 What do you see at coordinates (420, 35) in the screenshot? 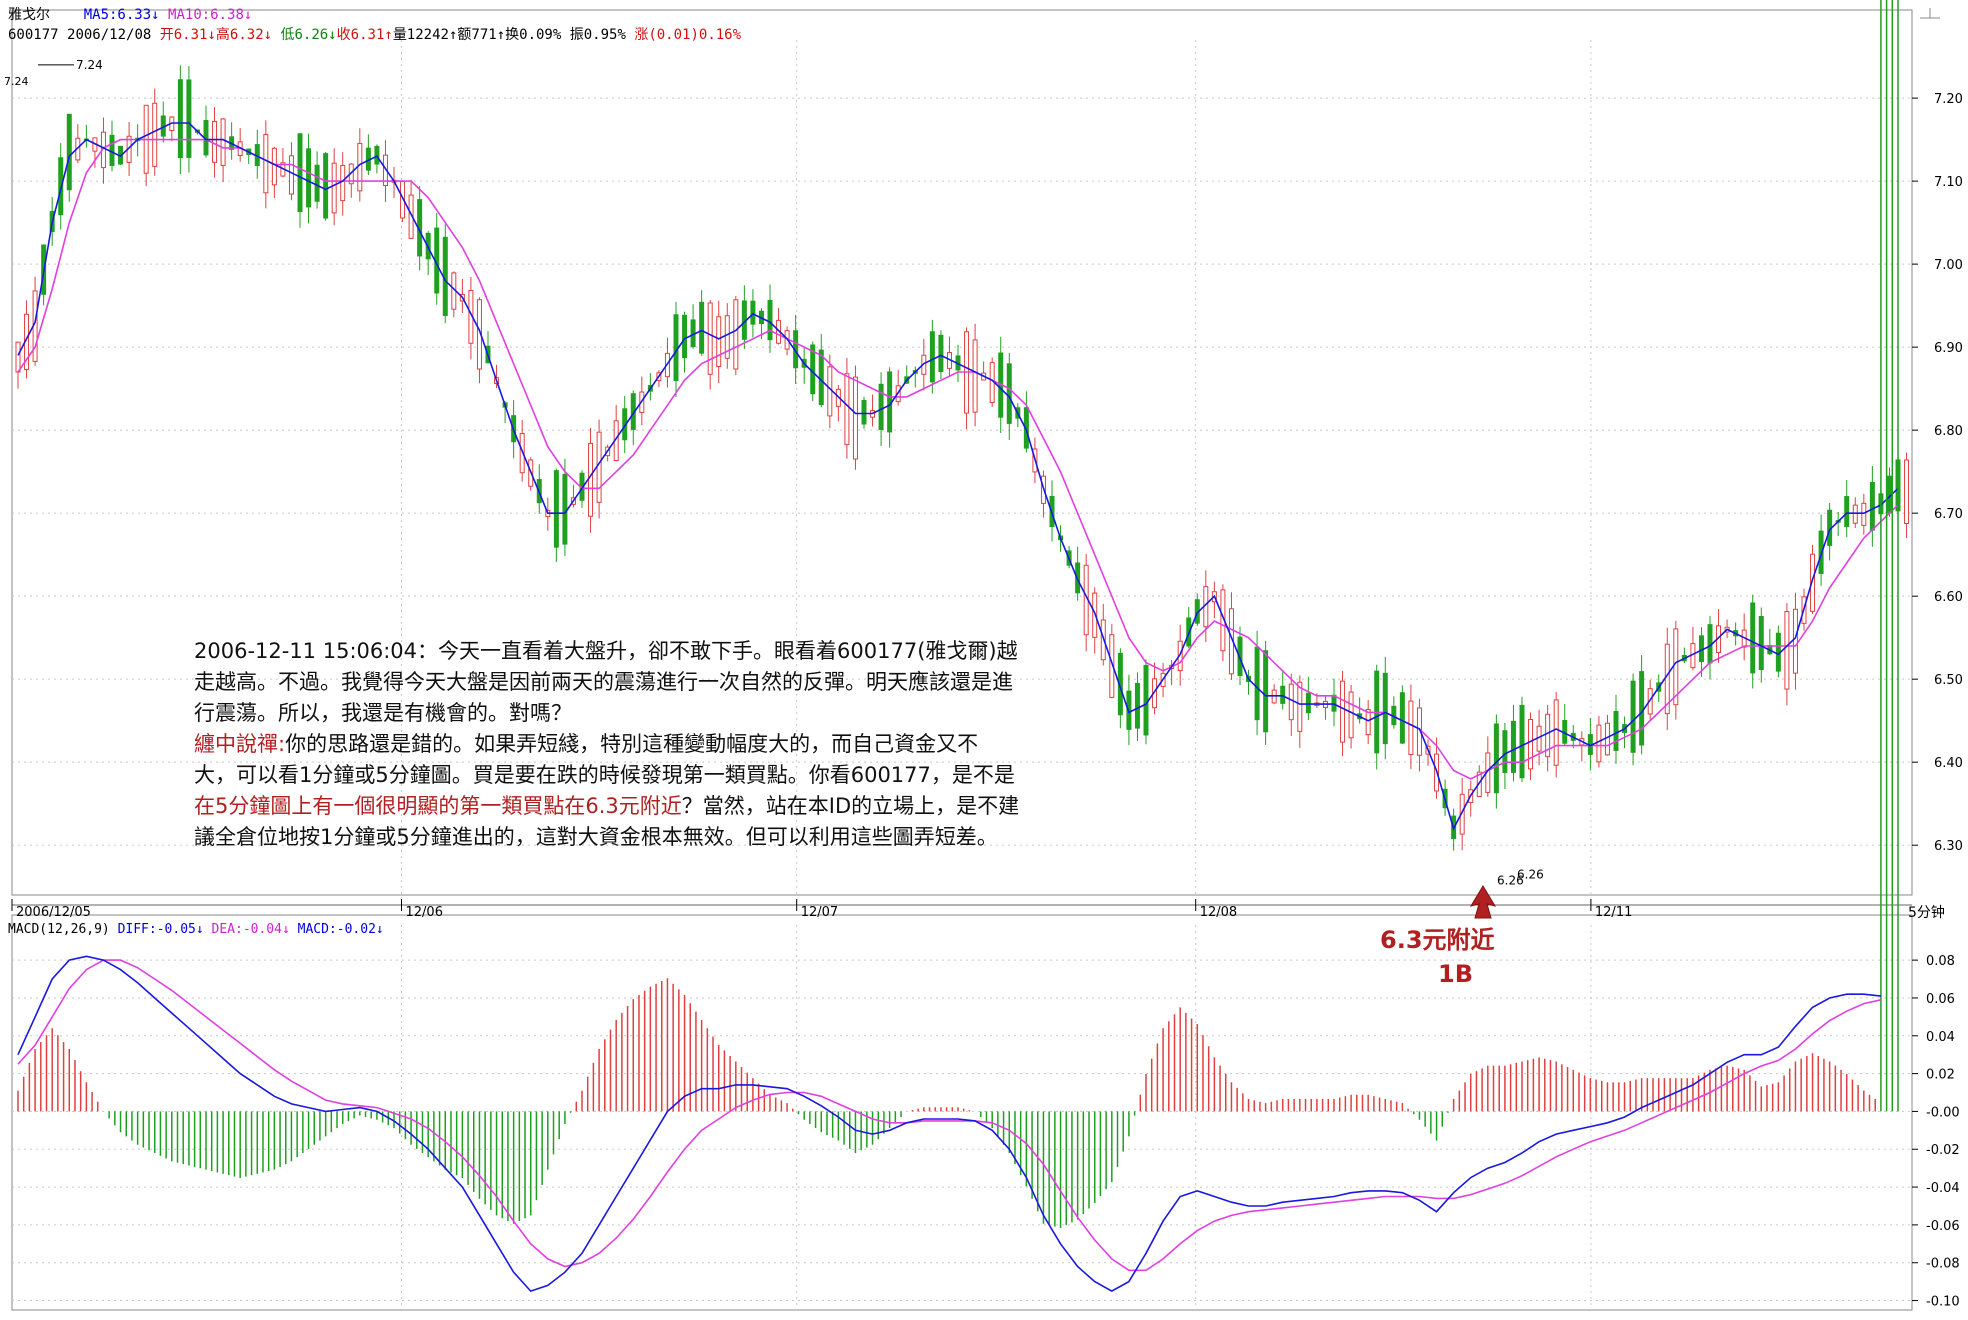
I see `volume: 量12242` at bounding box center [420, 35].